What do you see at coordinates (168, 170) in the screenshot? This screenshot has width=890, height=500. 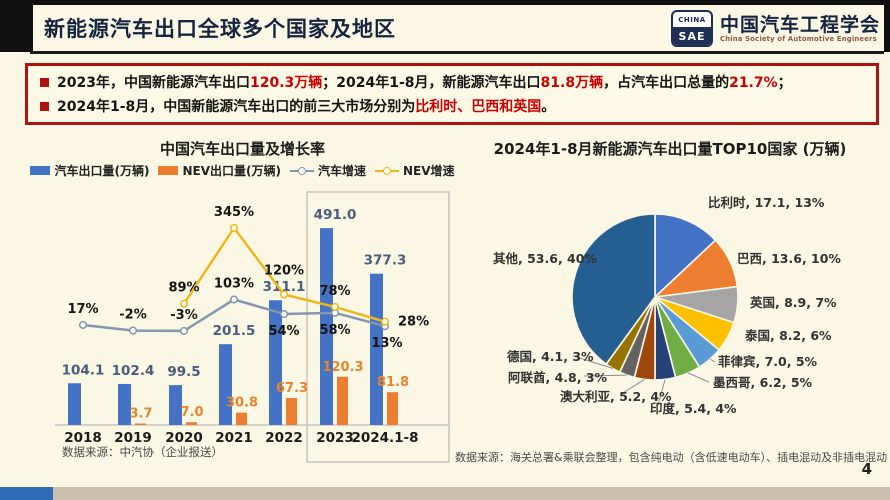 I see `legend-bar-swatch-icon` at bounding box center [168, 170].